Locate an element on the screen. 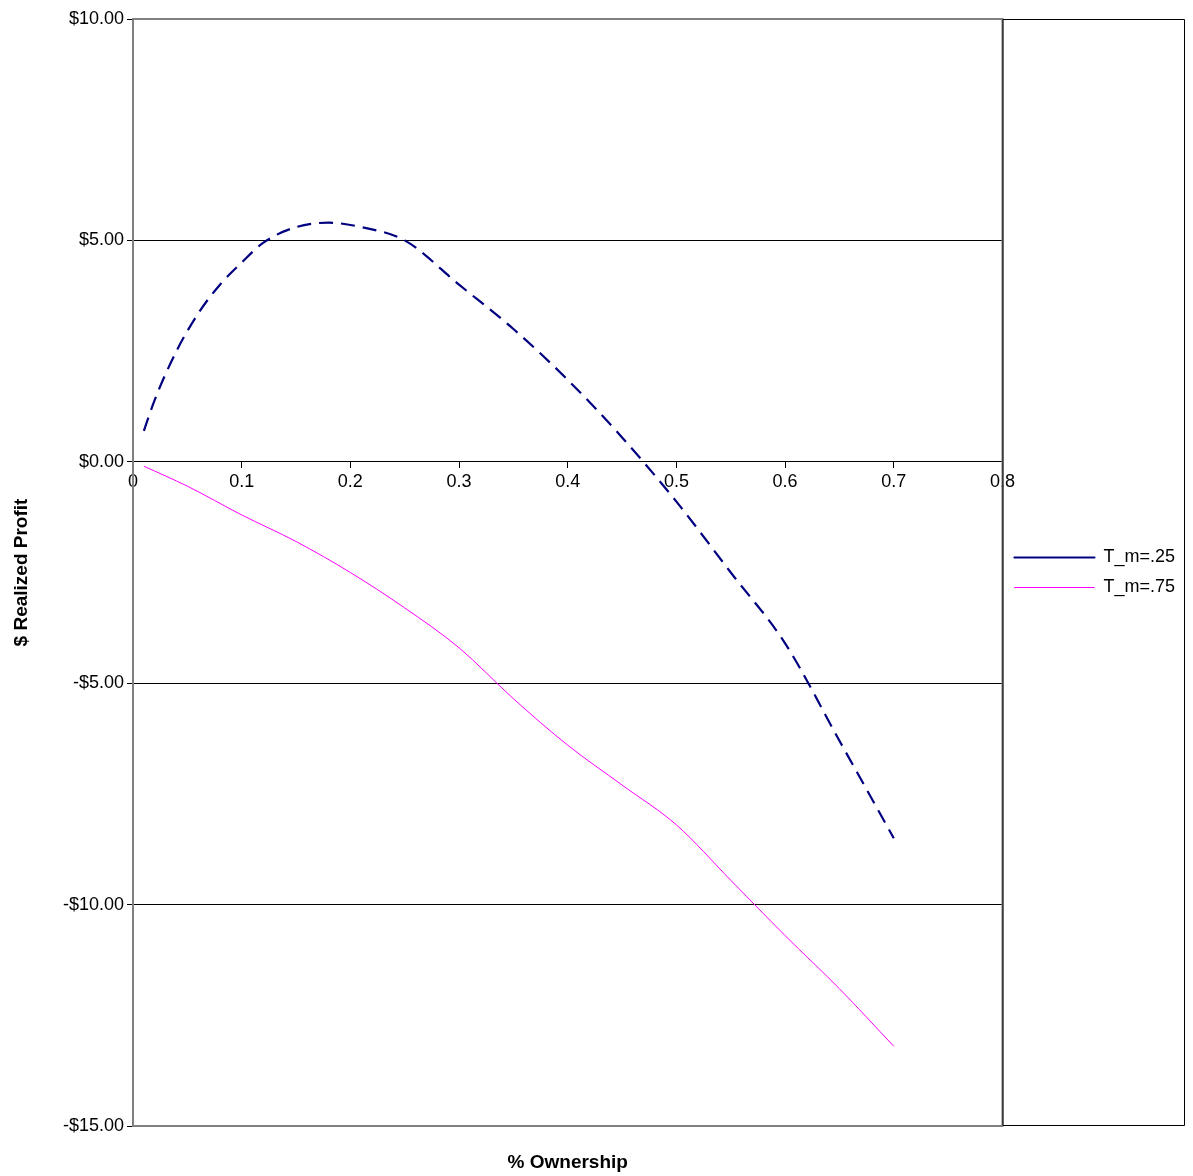  x-tick-label: 0.1 is located at coordinates (242, 480).